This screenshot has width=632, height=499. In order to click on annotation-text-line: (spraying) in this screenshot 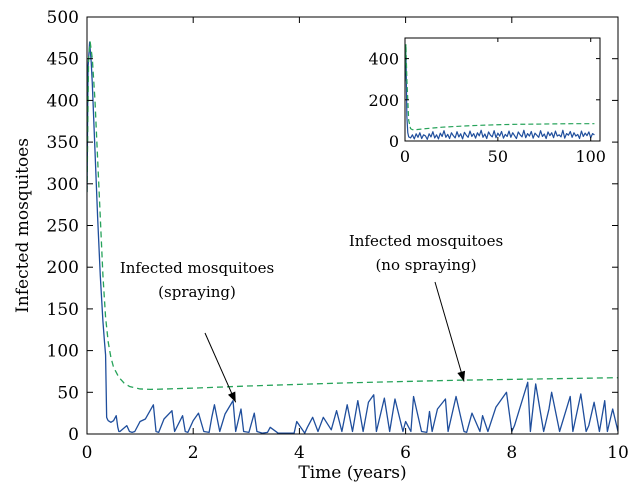, I will do `click(197, 292)`.